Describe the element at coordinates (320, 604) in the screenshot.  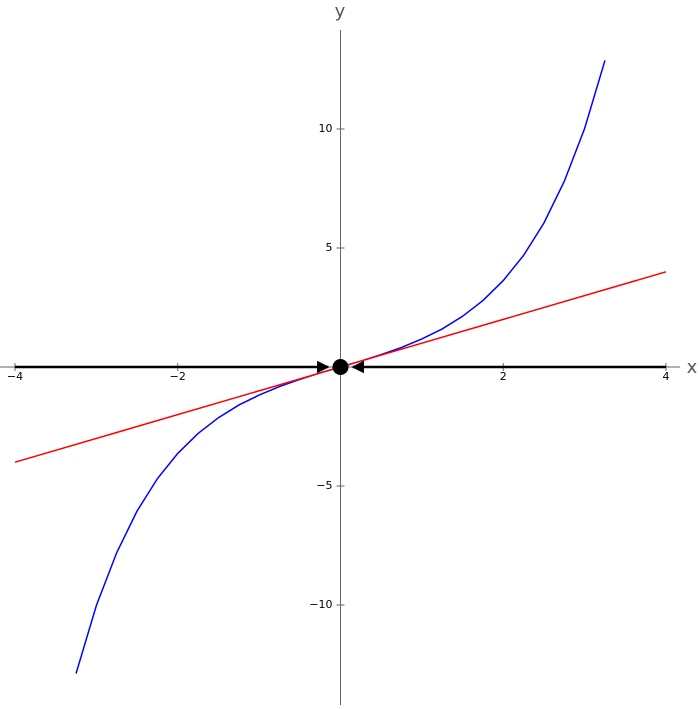
I see `y-tick-label: −10` at that location.